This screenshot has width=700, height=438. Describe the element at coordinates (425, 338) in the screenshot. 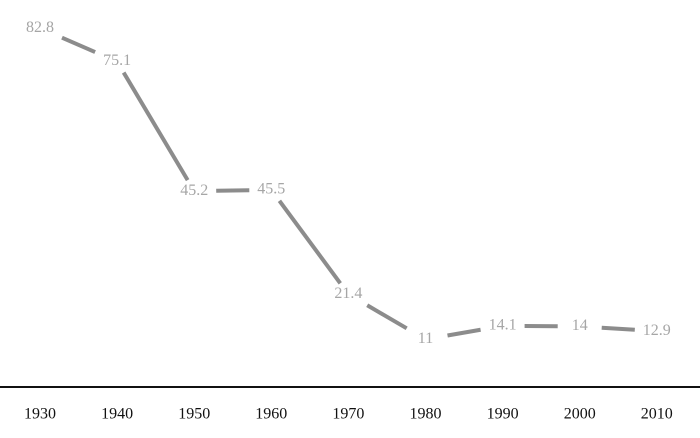

I see `data-label: 11` at that location.